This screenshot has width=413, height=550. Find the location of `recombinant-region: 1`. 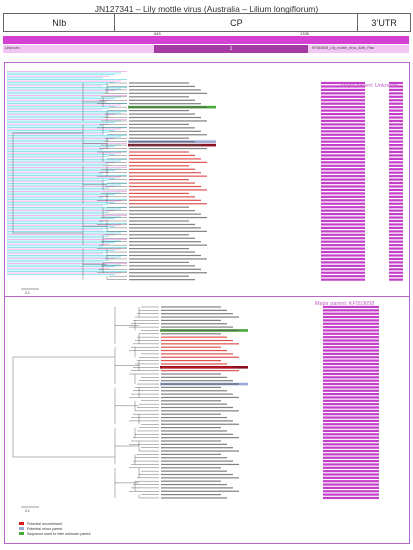

recombinant-region: 1 is located at coordinates (231, 49).